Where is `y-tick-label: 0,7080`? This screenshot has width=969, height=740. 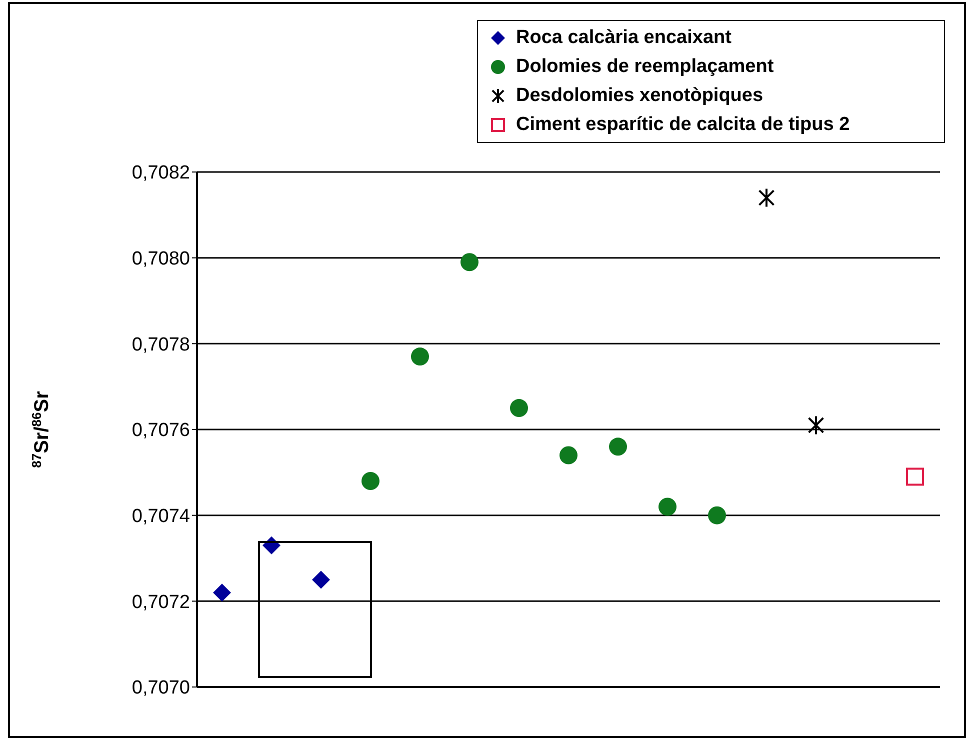 y-tick-label: 0,7080 is located at coordinates (161, 259).